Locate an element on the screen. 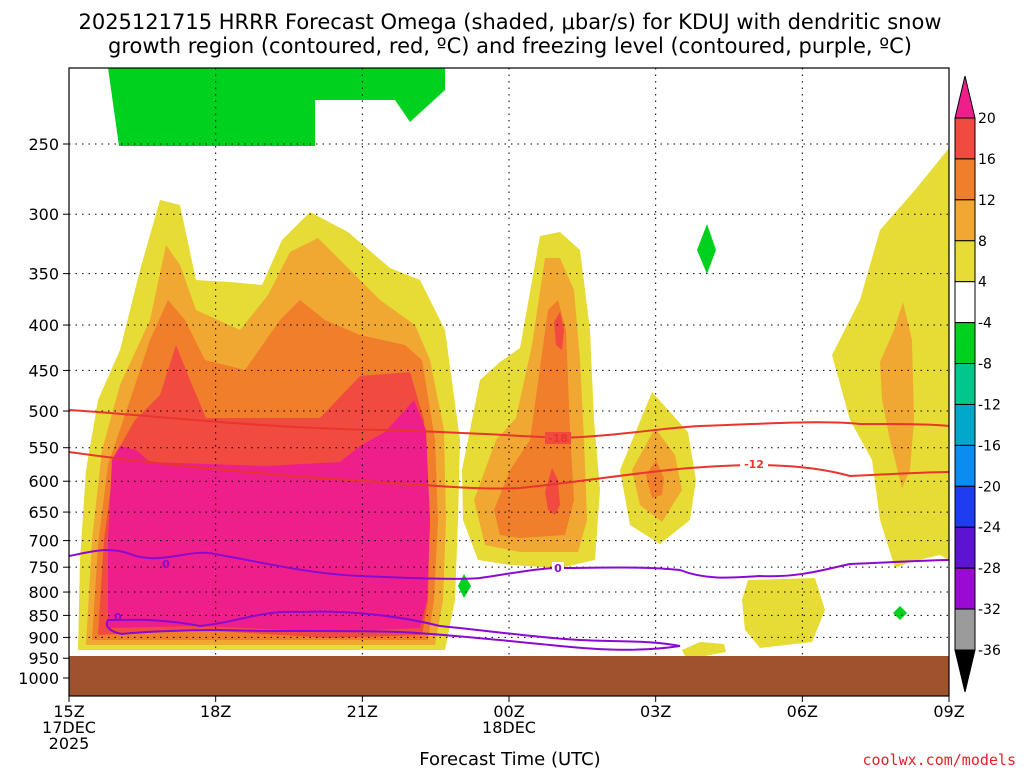  freezing-level-contour is located at coordinates (509, 564).